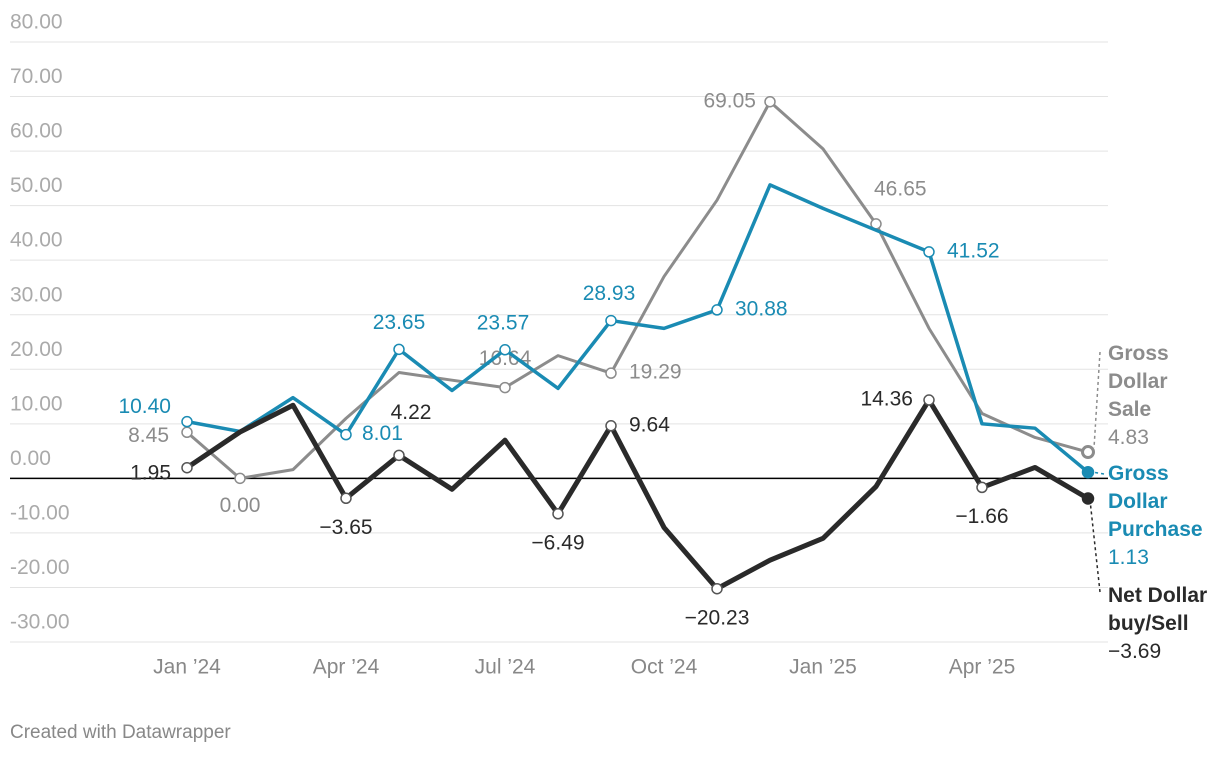 This screenshot has height=758, width=1220. Describe the element at coordinates (761, 308) in the screenshot. I see `data-label: 30.88` at that location.